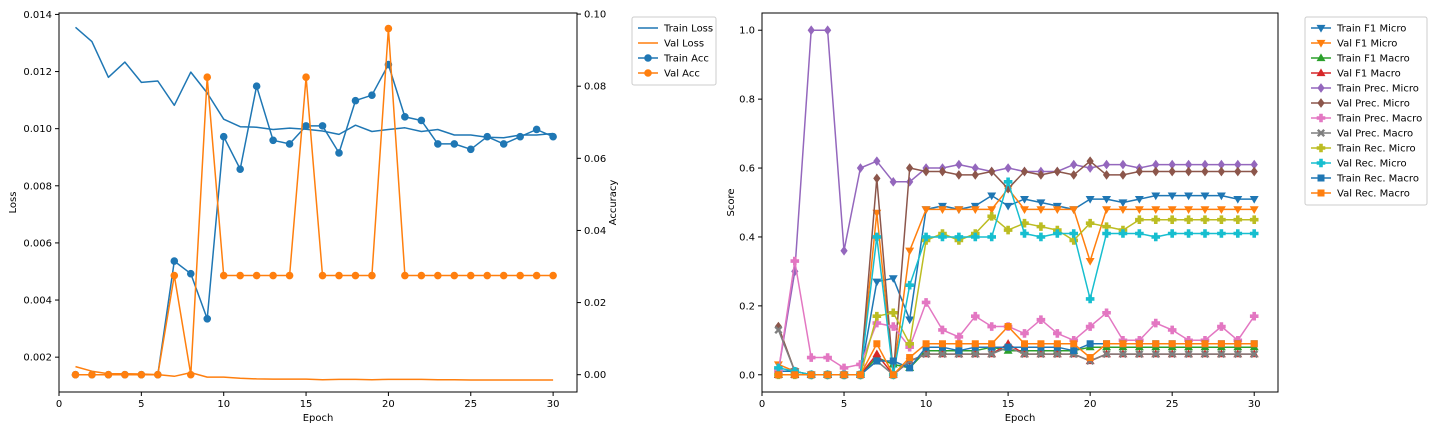  Describe the element at coordinates (1373, 59) in the screenshot. I see `legend-label: Train F1 Macro` at that location.